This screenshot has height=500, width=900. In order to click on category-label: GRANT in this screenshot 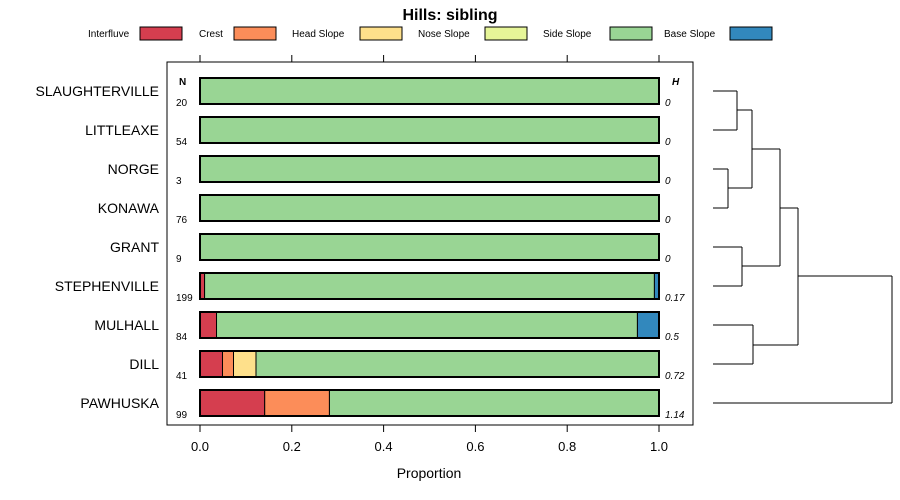, I will do `click(134, 247)`.